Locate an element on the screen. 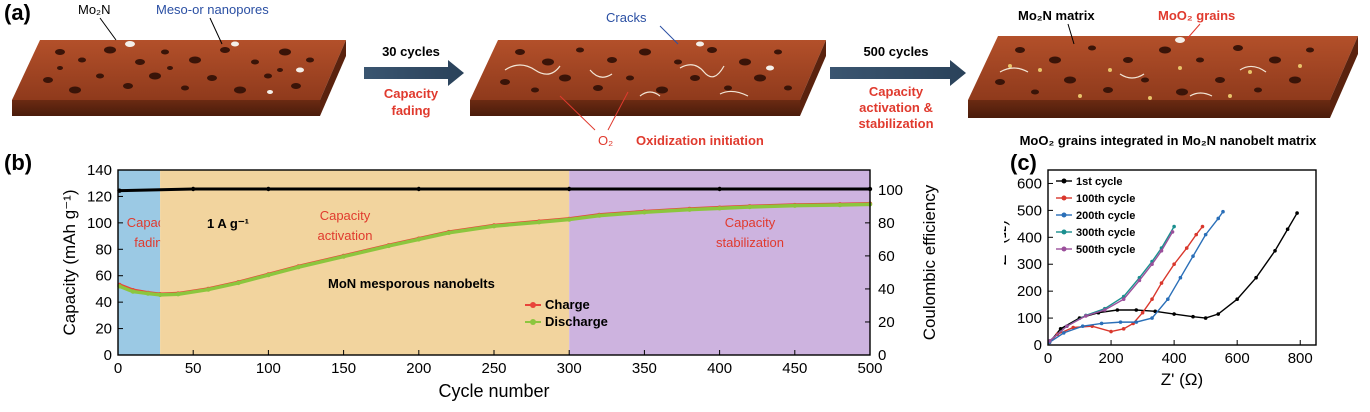  label-grains-leader is located at coordinates (1193, 32).